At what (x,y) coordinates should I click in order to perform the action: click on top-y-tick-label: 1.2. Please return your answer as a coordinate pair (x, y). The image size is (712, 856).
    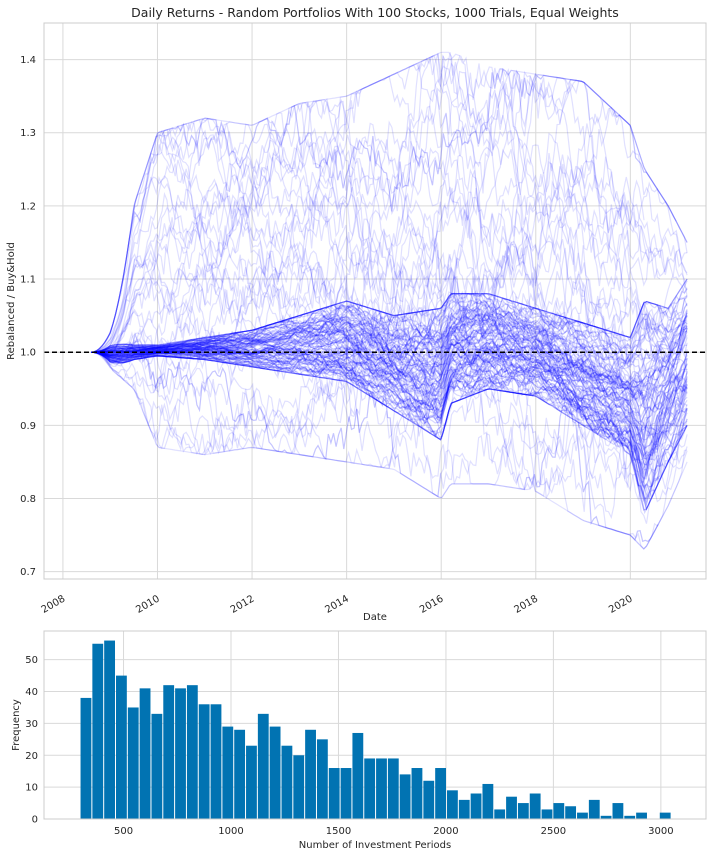
    Looking at the image, I should click on (28, 206).